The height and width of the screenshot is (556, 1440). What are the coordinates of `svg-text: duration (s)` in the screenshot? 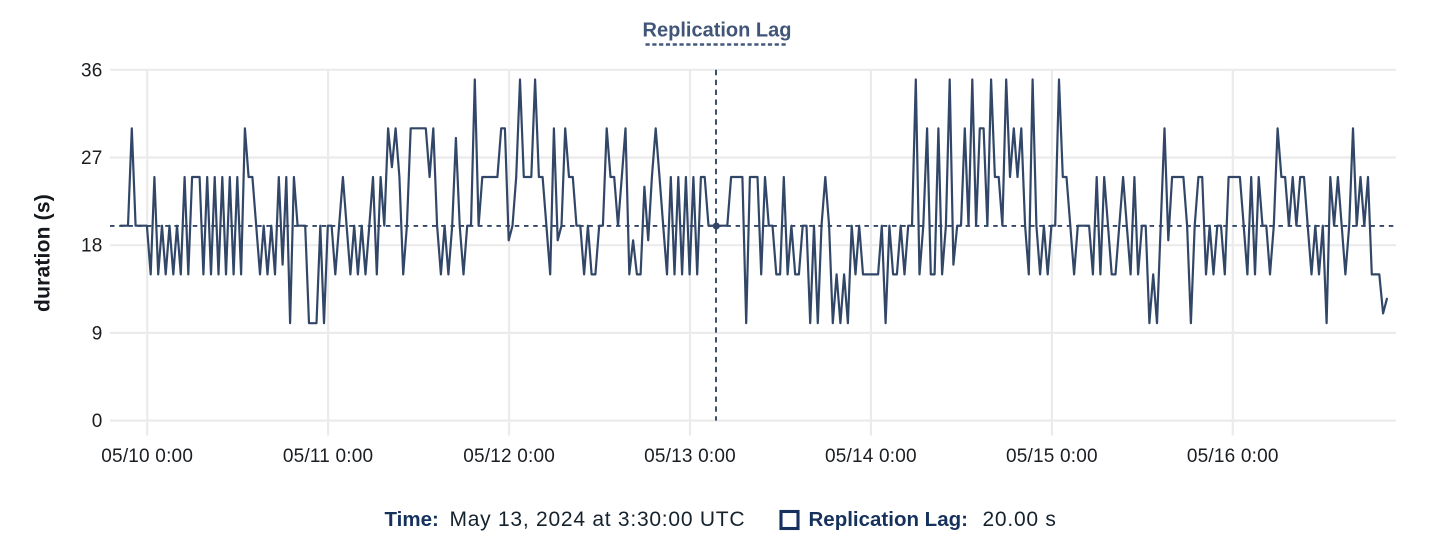 It's located at (43, 253).